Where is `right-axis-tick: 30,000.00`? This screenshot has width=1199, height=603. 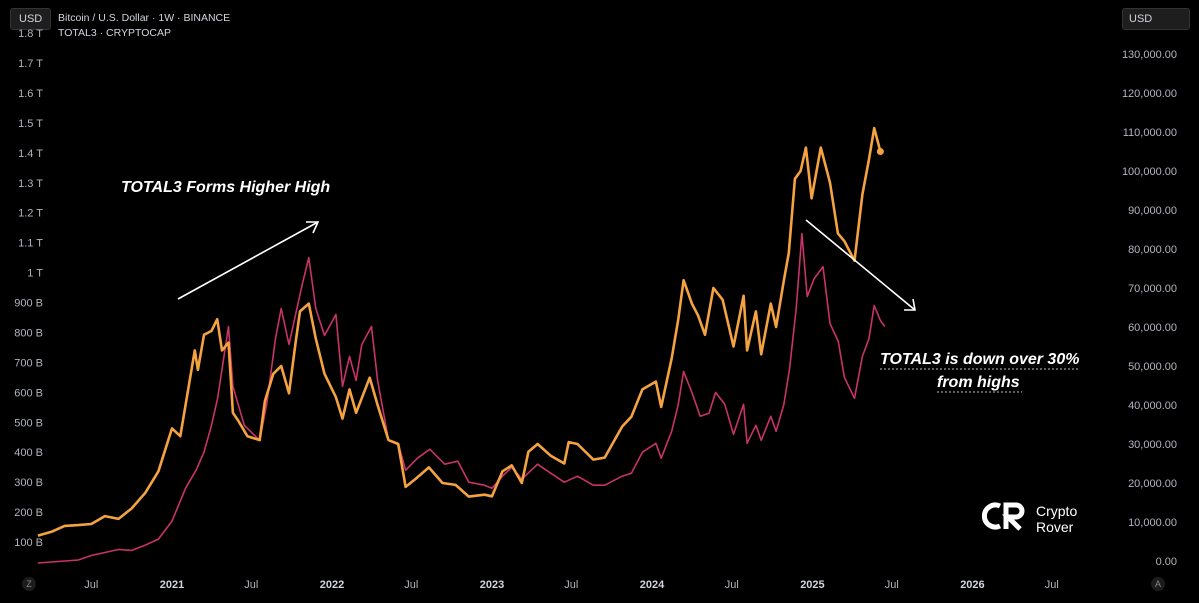
right-axis-tick: 30,000.00 is located at coordinates (1152, 445).